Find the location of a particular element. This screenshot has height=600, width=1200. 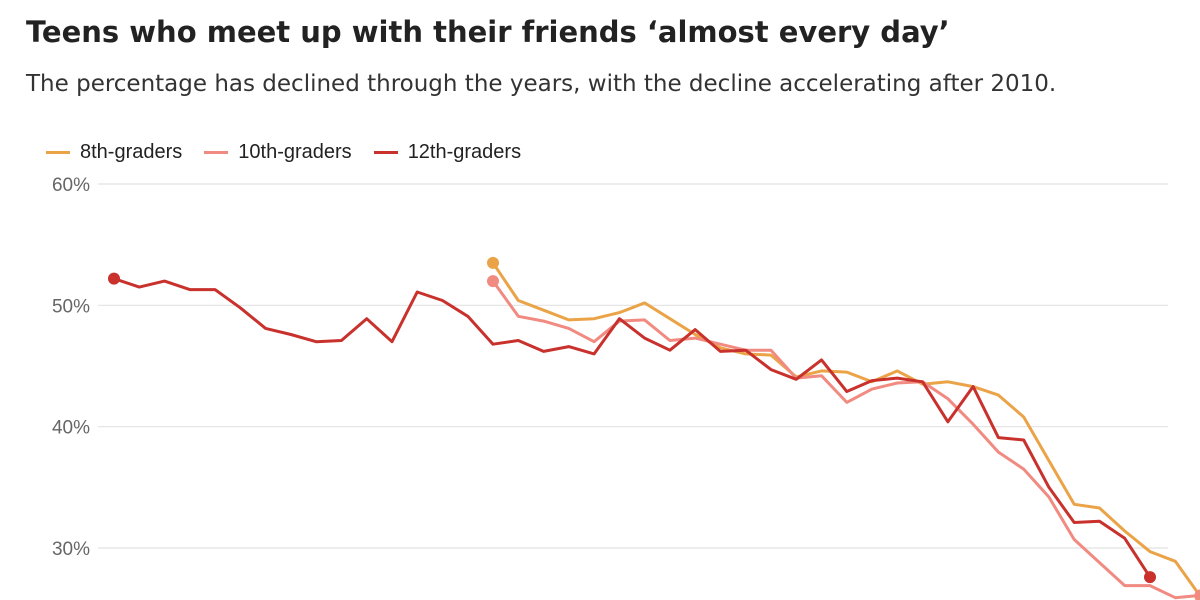

legend-label-10th-graders: 10th-graders is located at coordinates (295, 151).